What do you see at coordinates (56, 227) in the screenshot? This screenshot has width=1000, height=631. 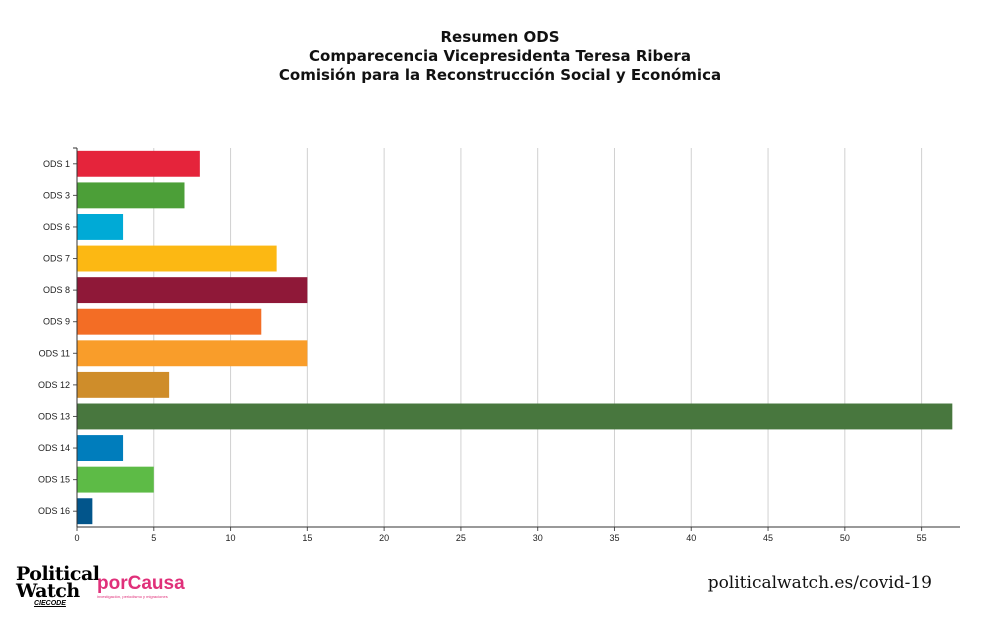 I see `y-tick-label: ODS 6` at bounding box center [56, 227].